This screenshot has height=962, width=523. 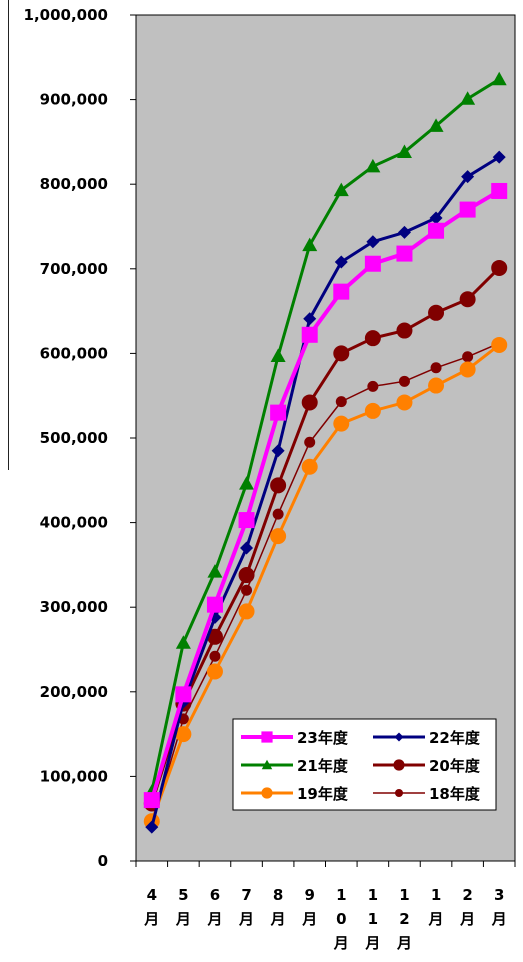 What do you see at coordinates (8, 235) in the screenshot?
I see `left-edge-line` at bounding box center [8, 235].